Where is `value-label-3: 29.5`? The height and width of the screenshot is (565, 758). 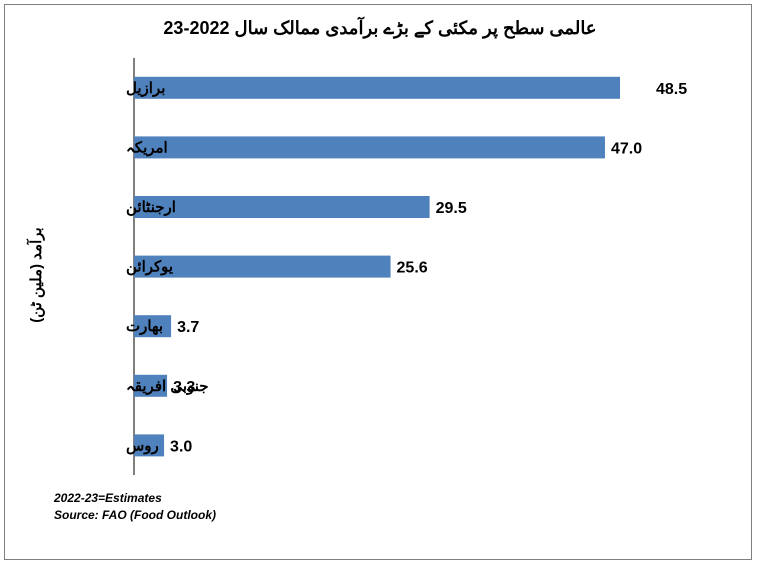 value-label-3: 29.5 is located at coordinates (451, 208).